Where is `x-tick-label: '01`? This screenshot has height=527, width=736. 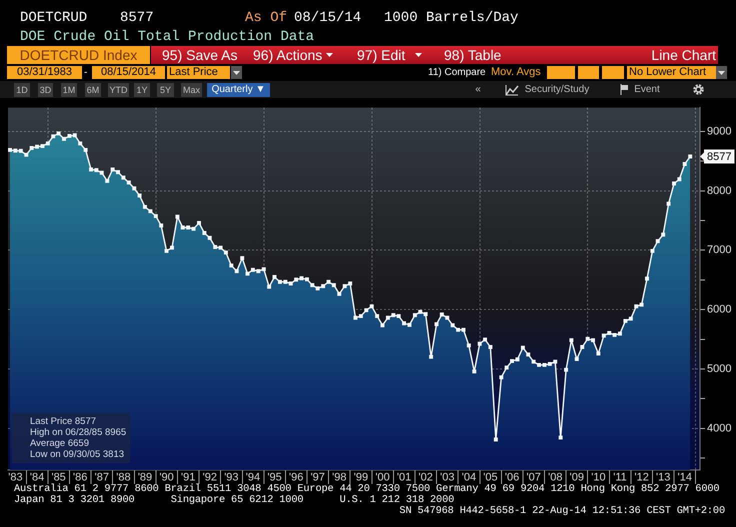
x-tick-label: '01 is located at coordinates (404, 478).